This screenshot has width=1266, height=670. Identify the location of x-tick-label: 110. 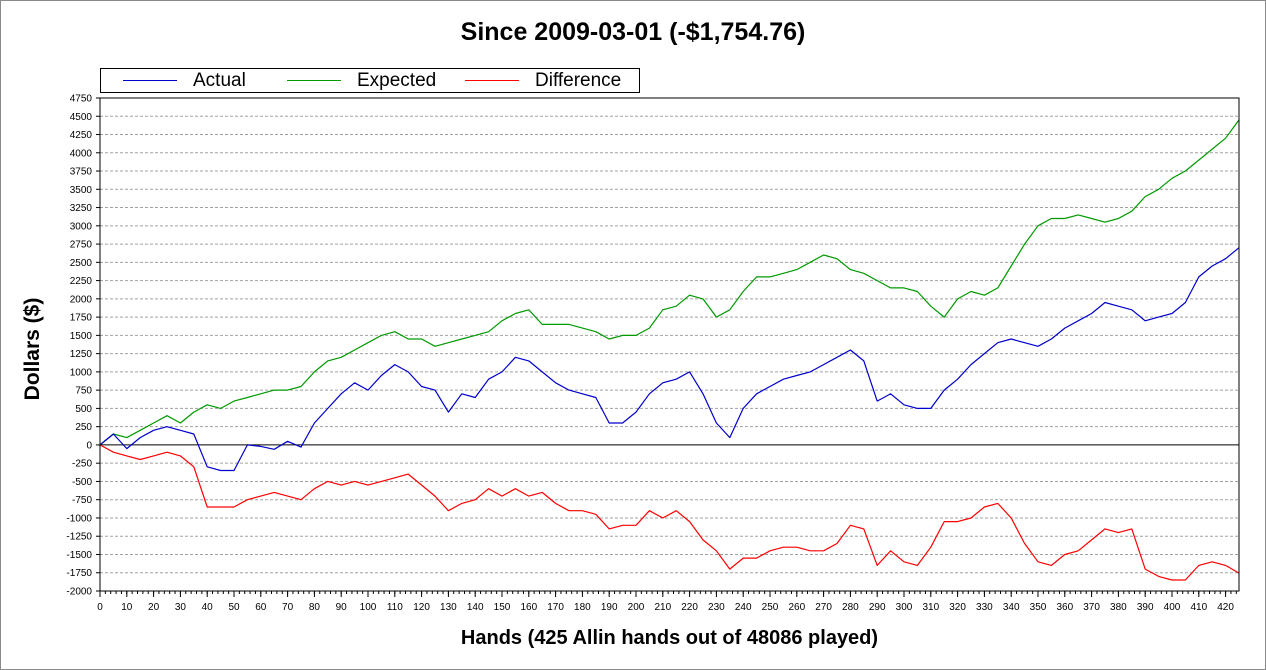
(395, 607).